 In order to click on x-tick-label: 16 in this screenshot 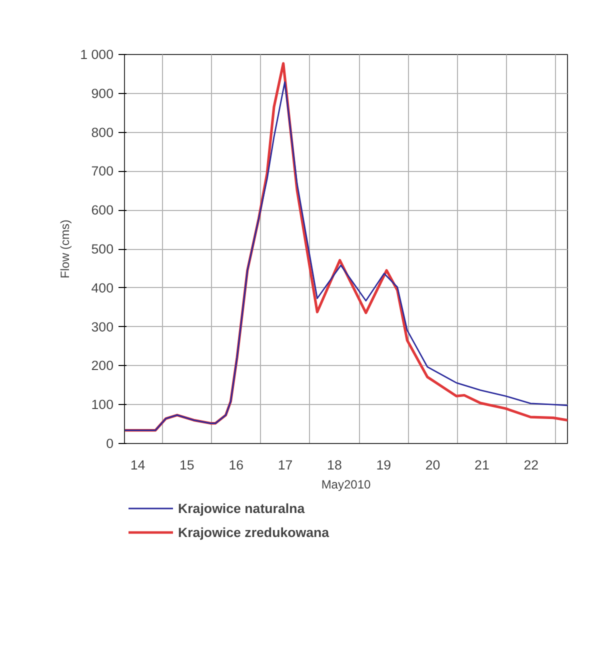, I will do `click(236, 465)`.